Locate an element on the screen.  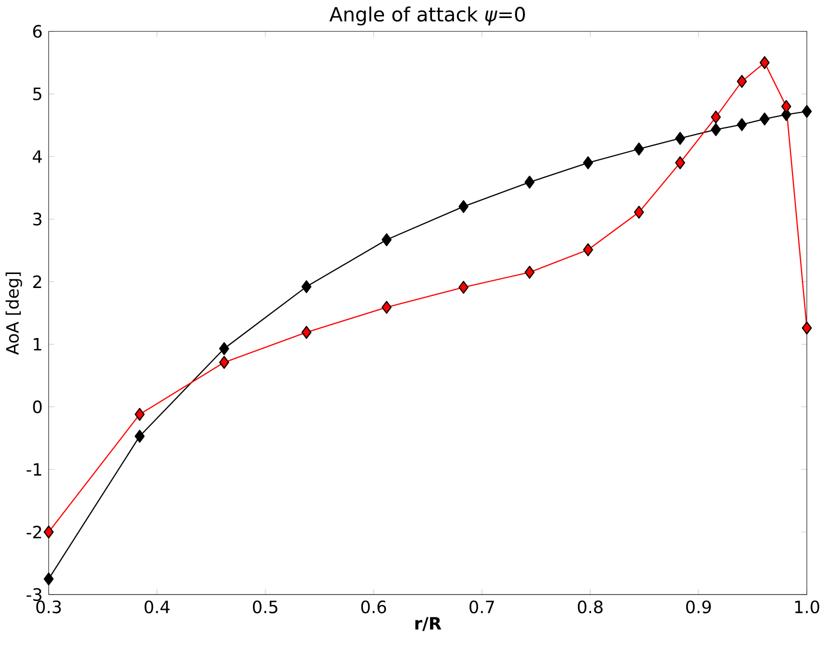
y-tick-label: 2 is located at coordinates (37, 282).